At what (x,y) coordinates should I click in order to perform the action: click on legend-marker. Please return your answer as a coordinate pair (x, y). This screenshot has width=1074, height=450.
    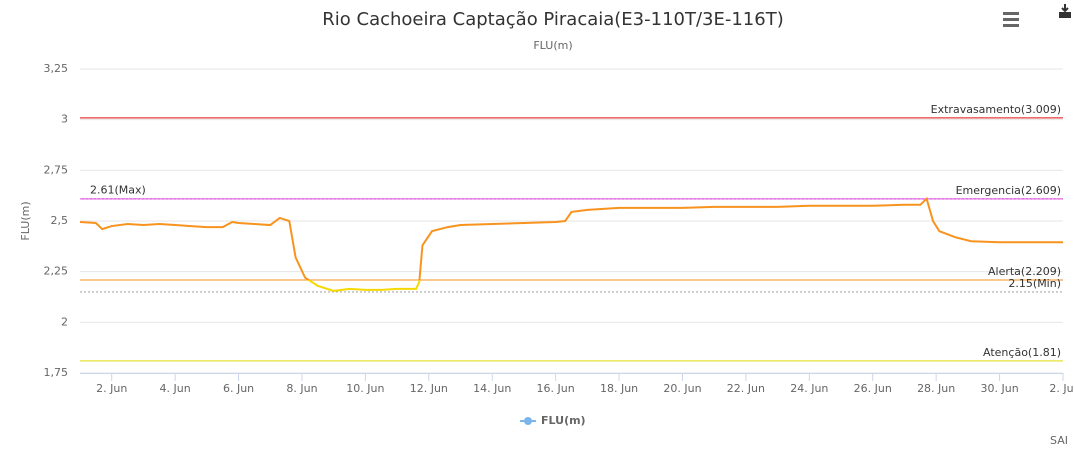
    Looking at the image, I should click on (528, 421).